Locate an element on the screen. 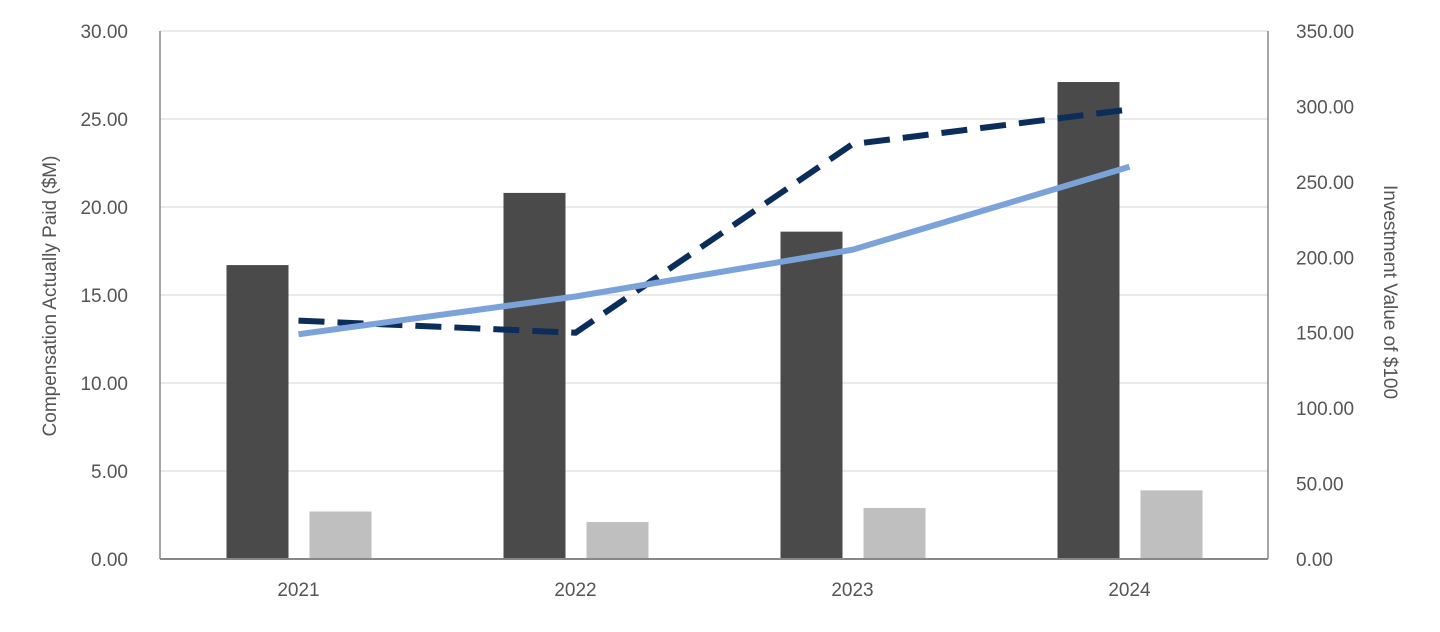 This screenshot has width=1440, height=632. y-tick-label: 0.00 is located at coordinates (109, 560).